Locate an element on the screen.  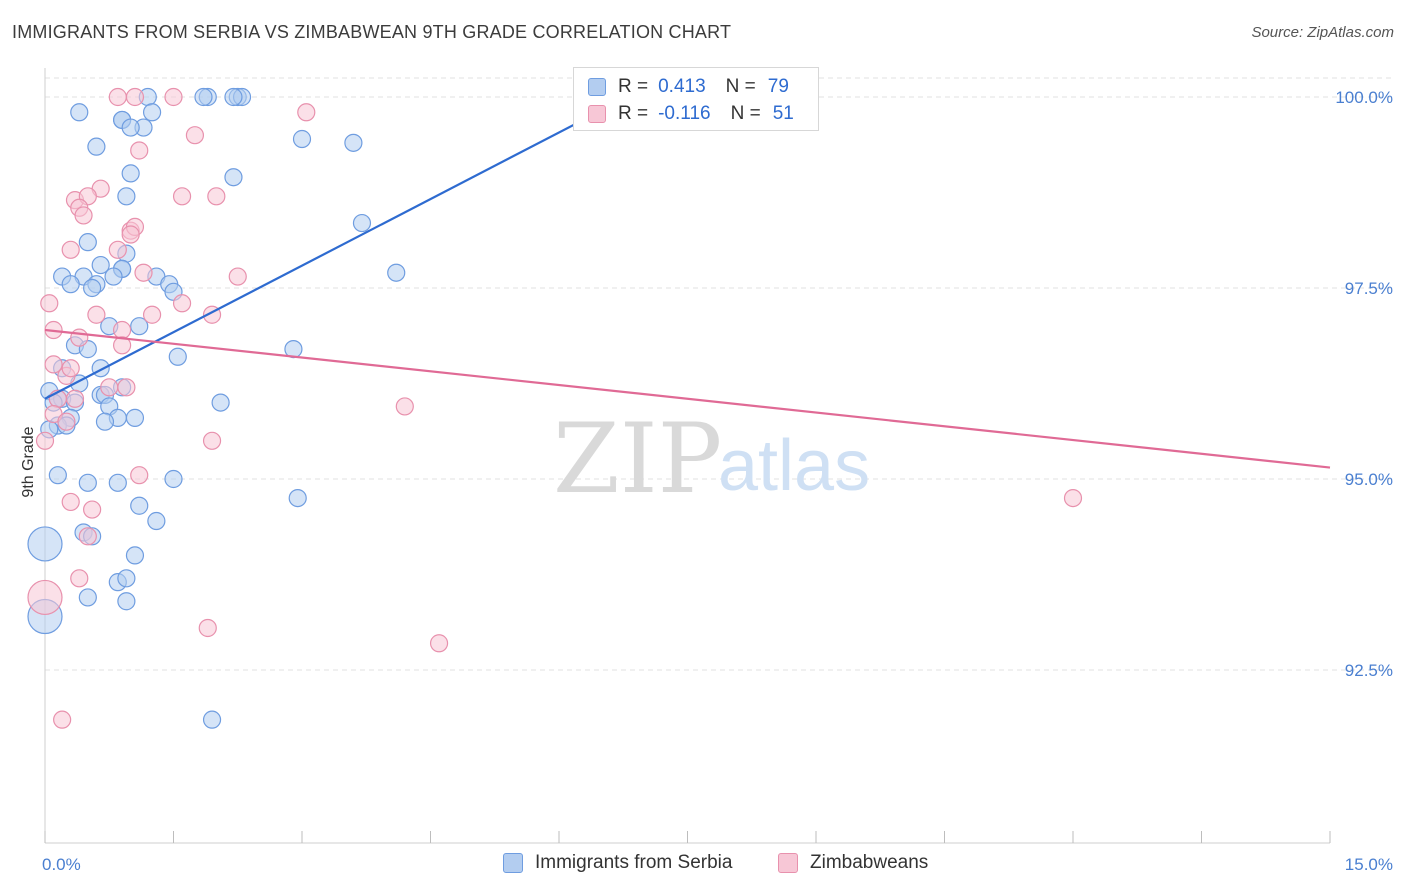
legend-serbia-label: Immigrants from Serbia is located at coordinates (634, 862).